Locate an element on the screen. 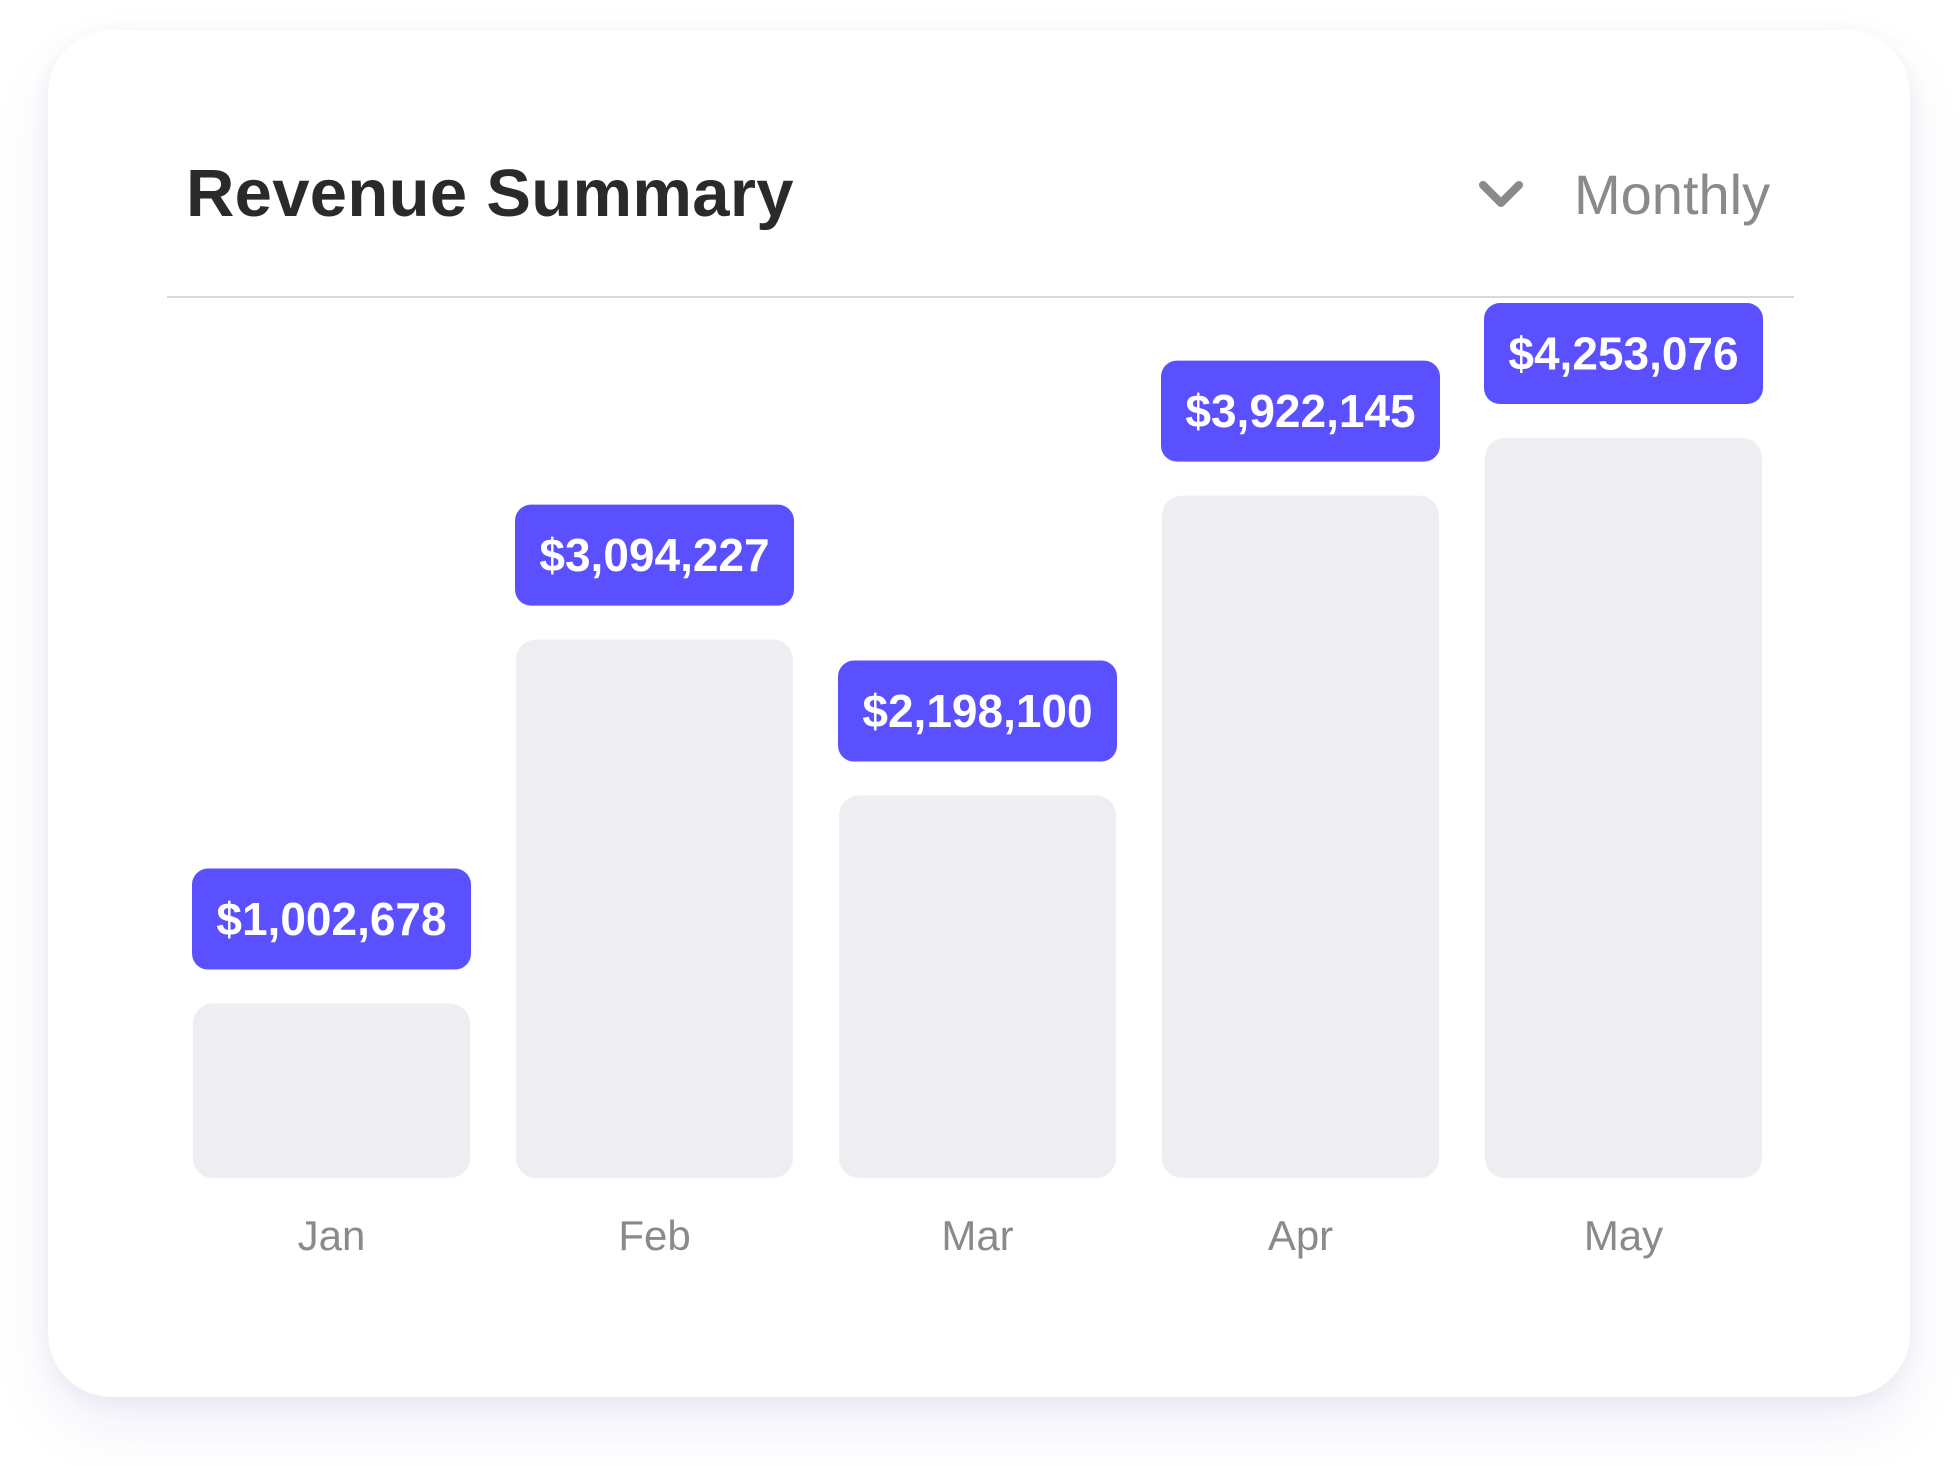 Image resolution: width=1960 pixels, height=1466 pixels. bar-apr is located at coordinates (1300, 837).